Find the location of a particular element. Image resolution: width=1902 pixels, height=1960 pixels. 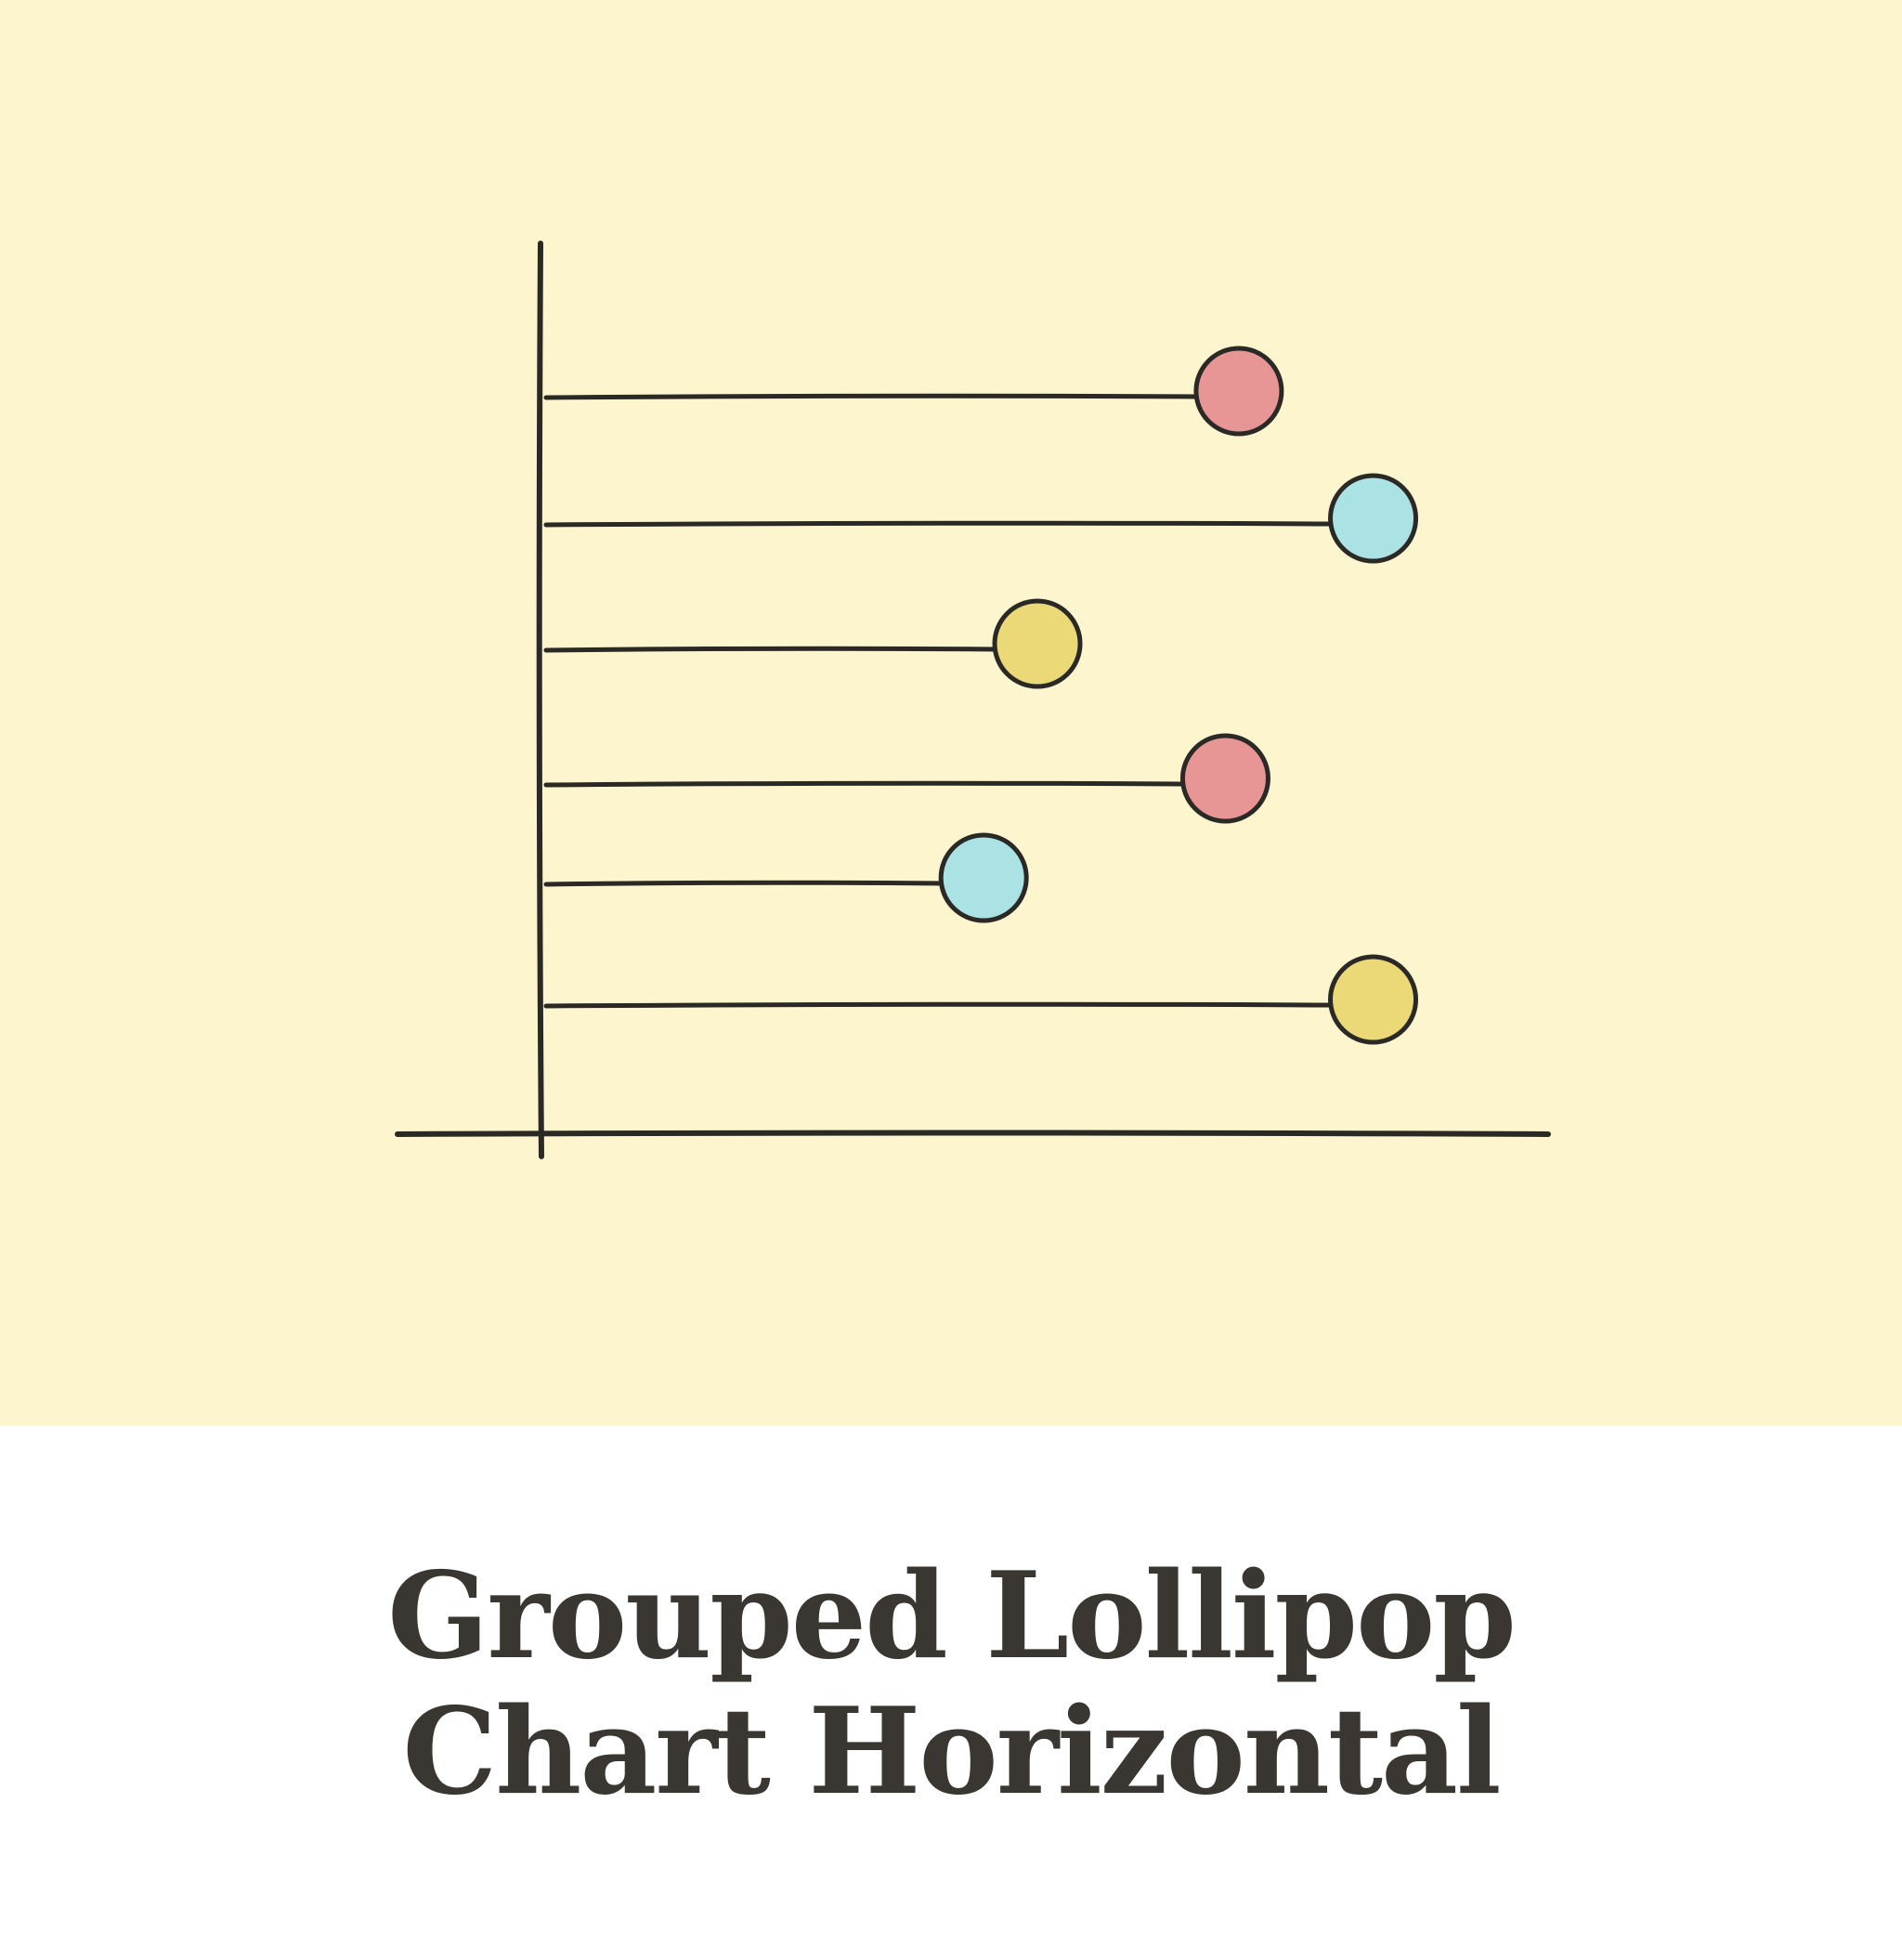

y-axis-line is located at coordinates (540, 700).